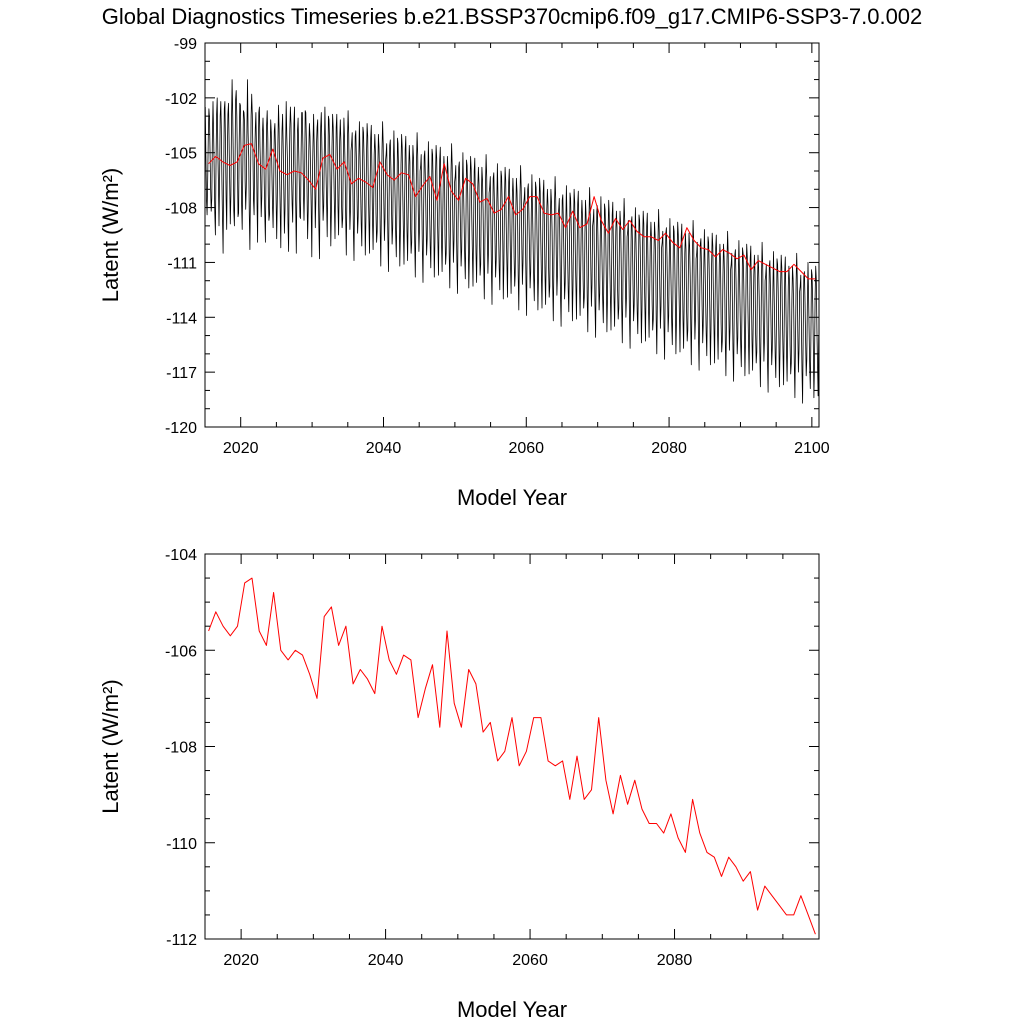 Image resolution: width=1024 pixels, height=1024 pixels. What do you see at coordinates (182, 263) in the screenshot?
I see `y-tick-label: -111` at bounding box center [182, 263].